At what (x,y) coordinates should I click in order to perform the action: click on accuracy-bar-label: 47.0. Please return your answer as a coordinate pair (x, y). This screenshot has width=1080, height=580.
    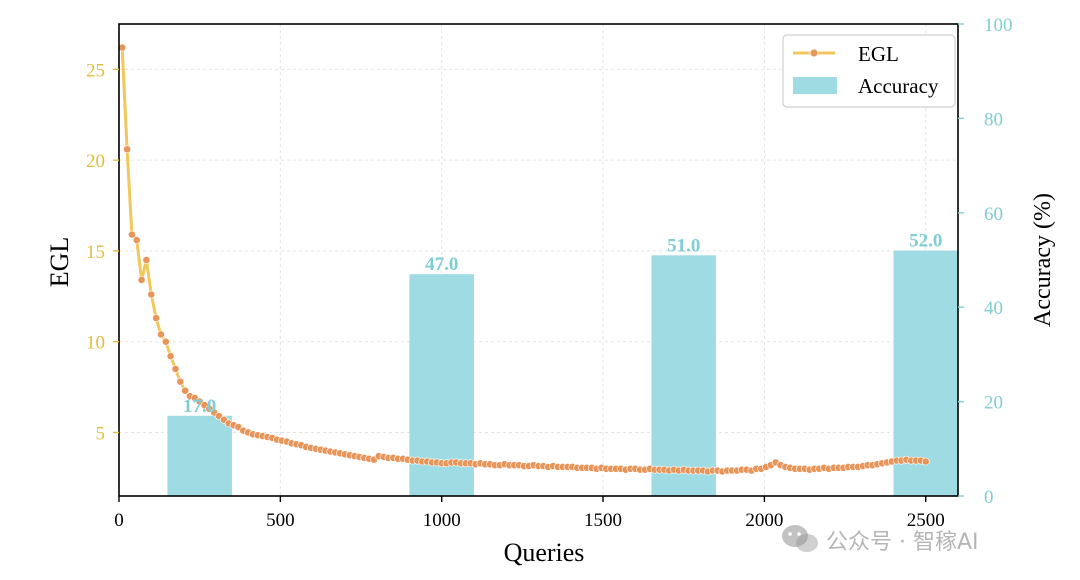
    Looking at the image, I should click on (441, 264).